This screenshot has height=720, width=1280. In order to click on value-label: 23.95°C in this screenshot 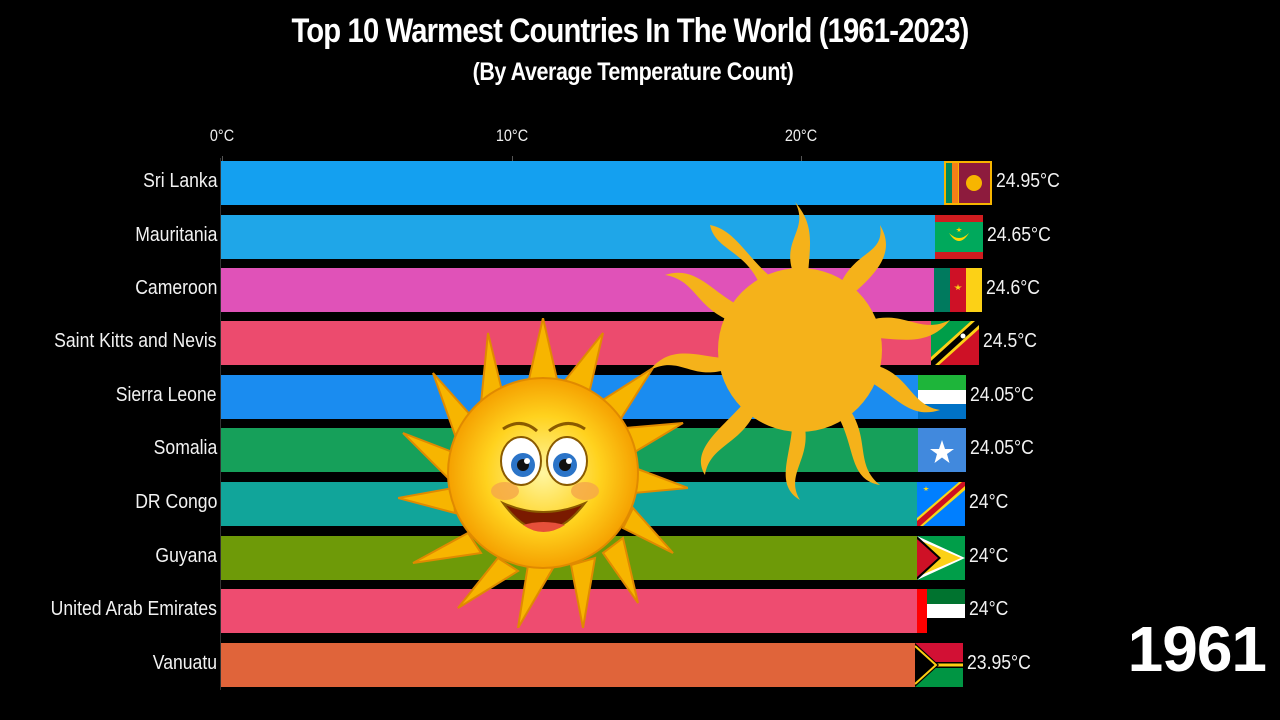, I will do `click(999, 663)`.